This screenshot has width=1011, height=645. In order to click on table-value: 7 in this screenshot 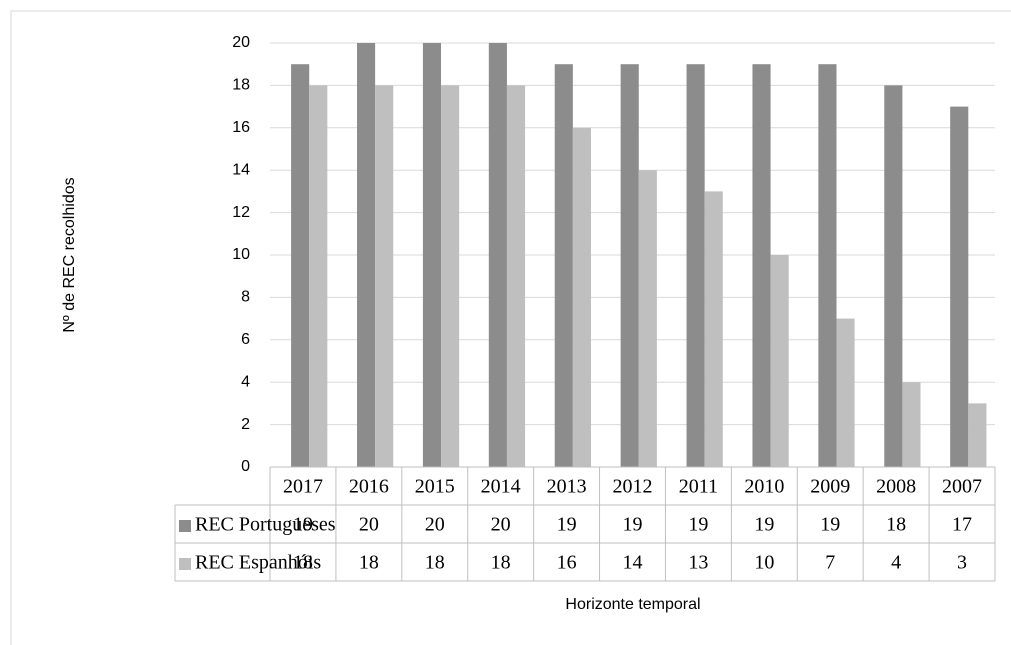, I will do `click(830, 563)`.